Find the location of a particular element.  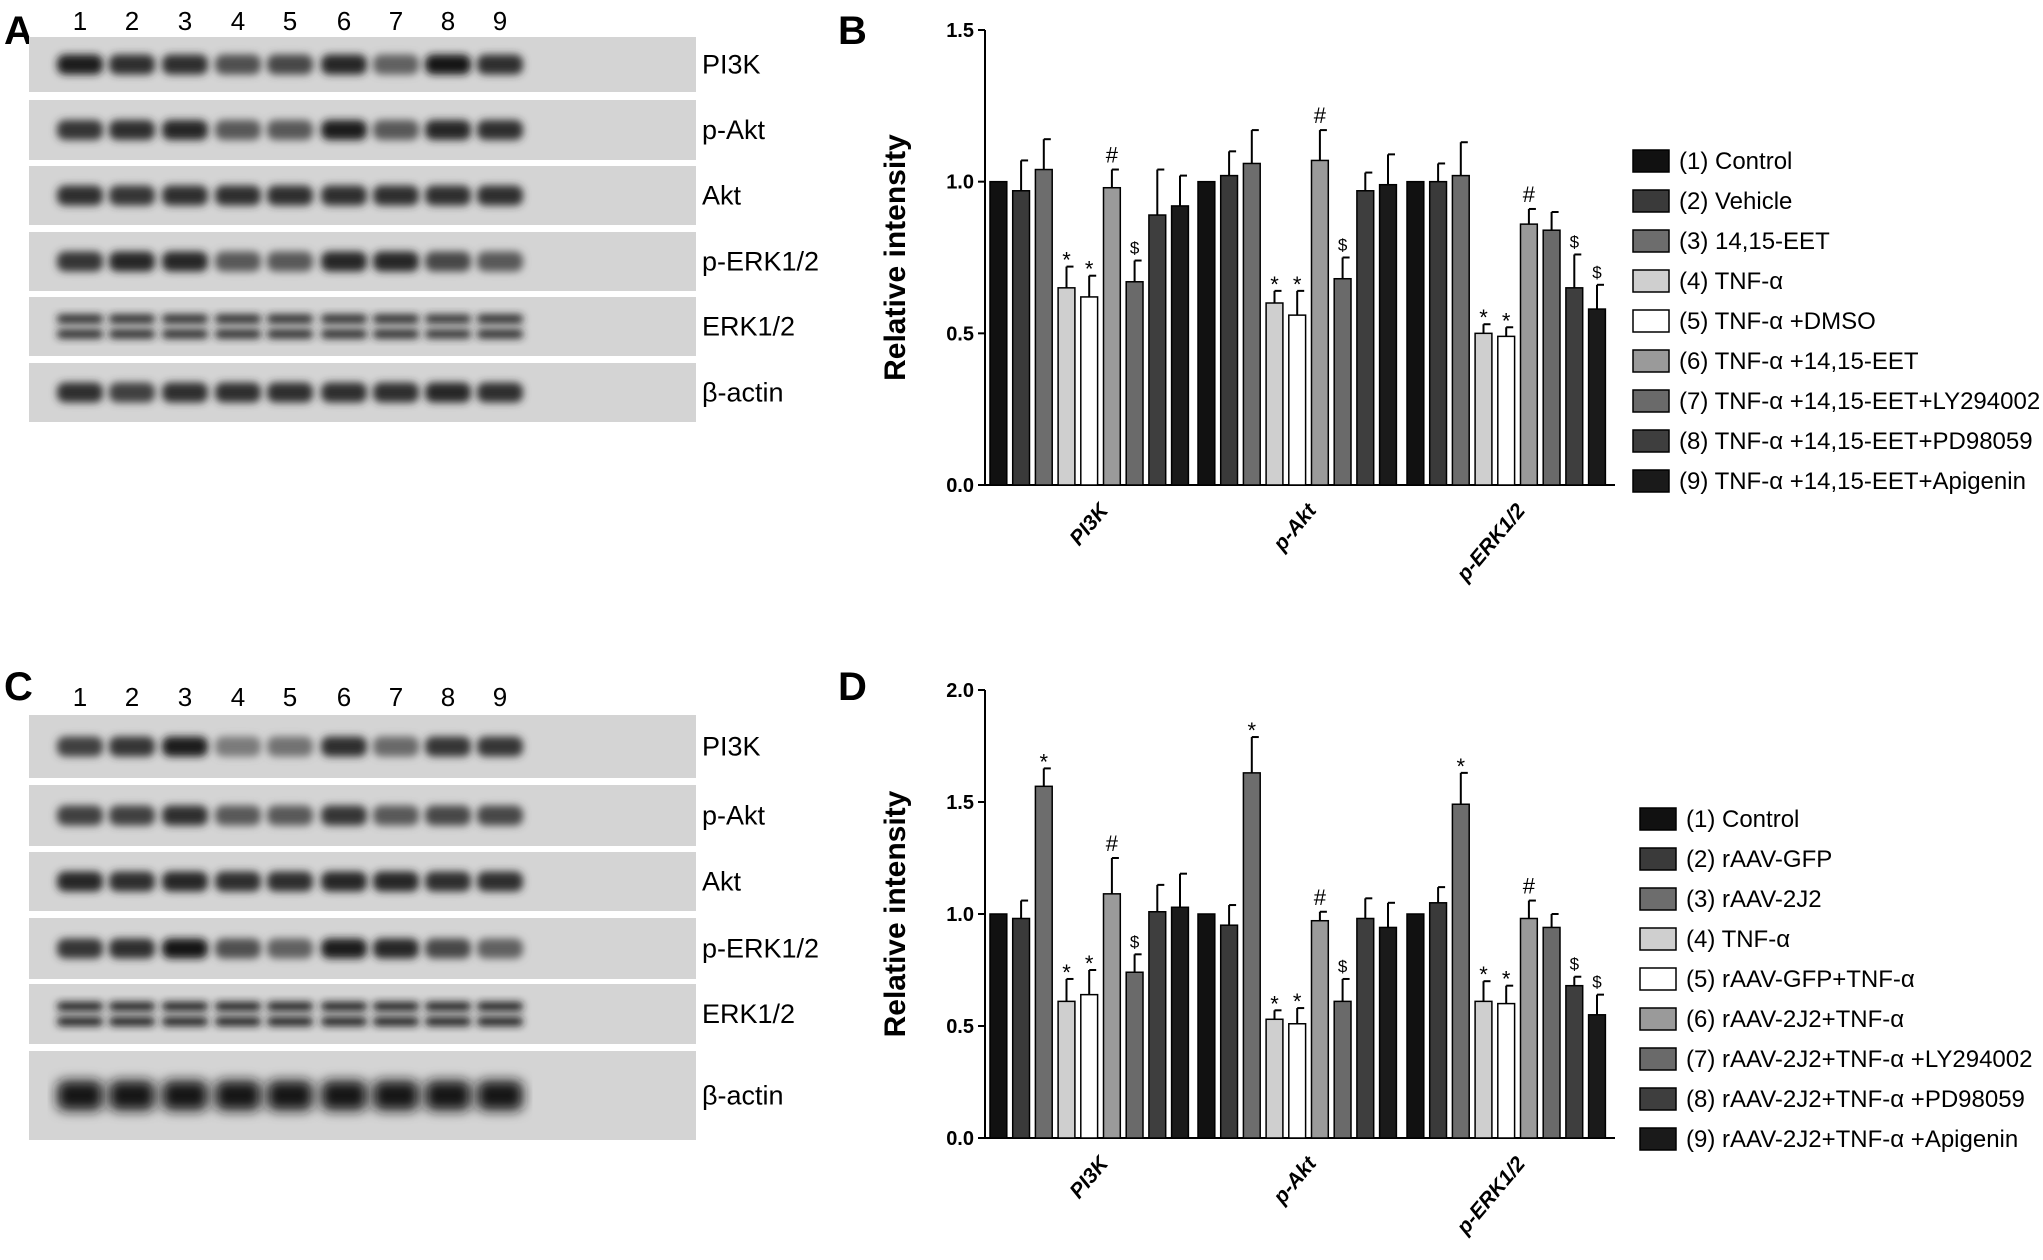

blot-row-p-erk1-2: p-ERK1/2 is located at coordinates (424, 261).